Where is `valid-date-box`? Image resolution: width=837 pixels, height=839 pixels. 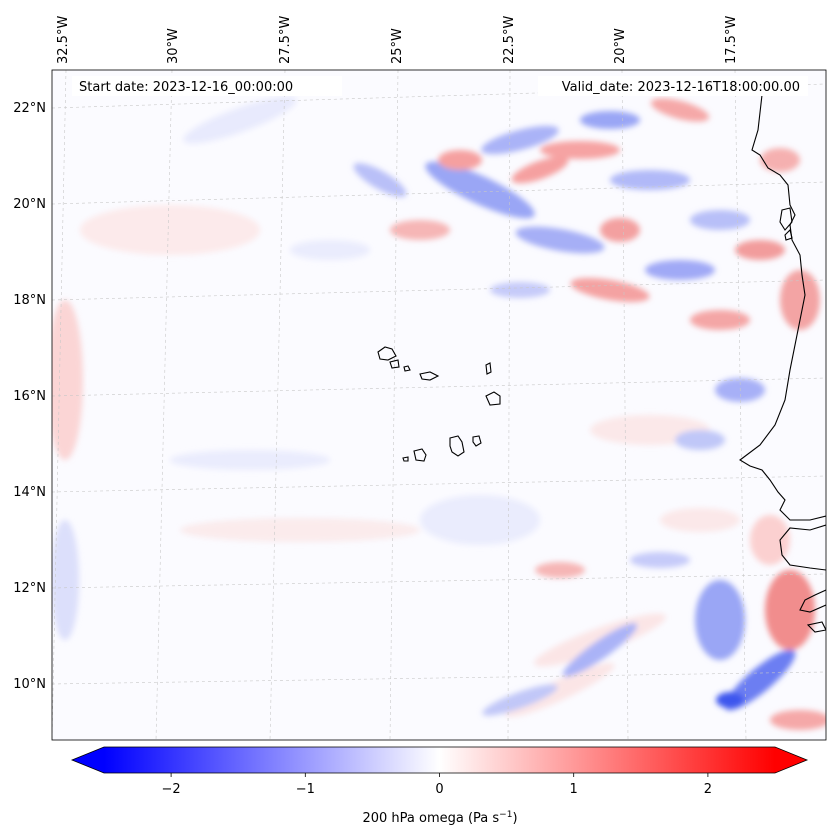 valid-date-box is located at coordinates (673, 86).